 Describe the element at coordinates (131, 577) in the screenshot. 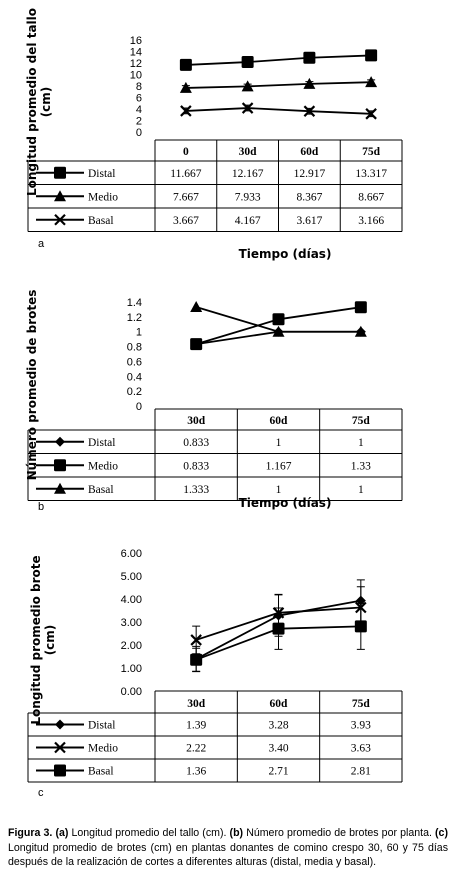

I see `ytick-label-c: 5.00` at that location.